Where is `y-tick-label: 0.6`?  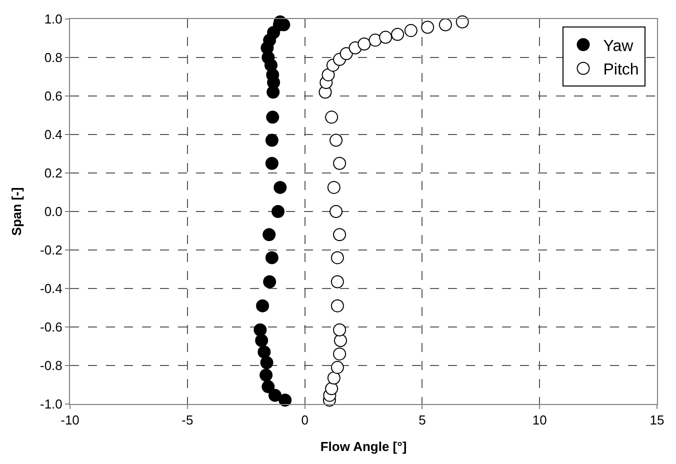
y-tick-label: 0.6 is located at coordinates (53, 96).